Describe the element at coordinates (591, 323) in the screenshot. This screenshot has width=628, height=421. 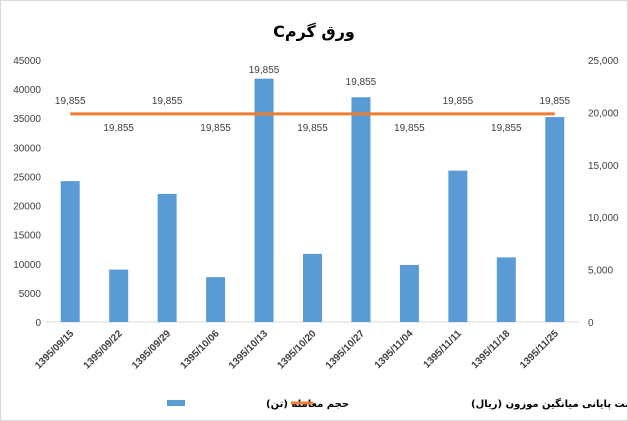
I see `y-right-tick-label: 0` at that location.